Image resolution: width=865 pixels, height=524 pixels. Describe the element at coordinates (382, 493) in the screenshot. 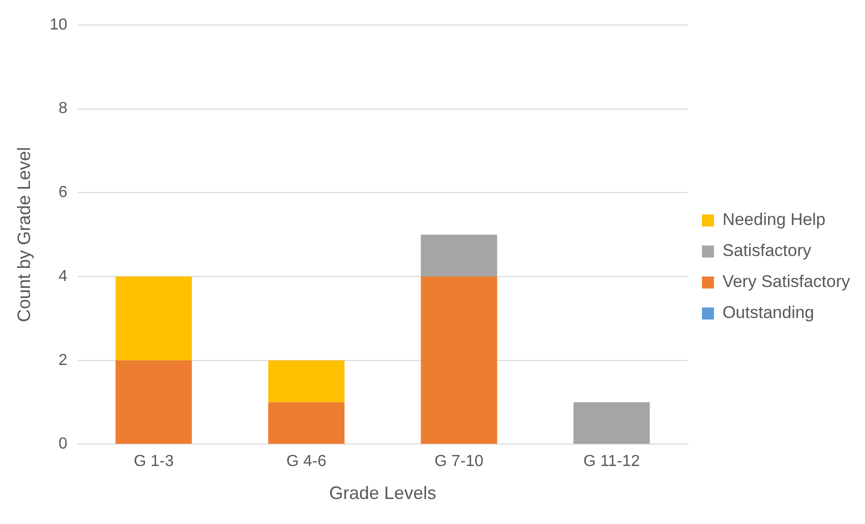

I see `x-axis-title: Grade Levels` at that location.